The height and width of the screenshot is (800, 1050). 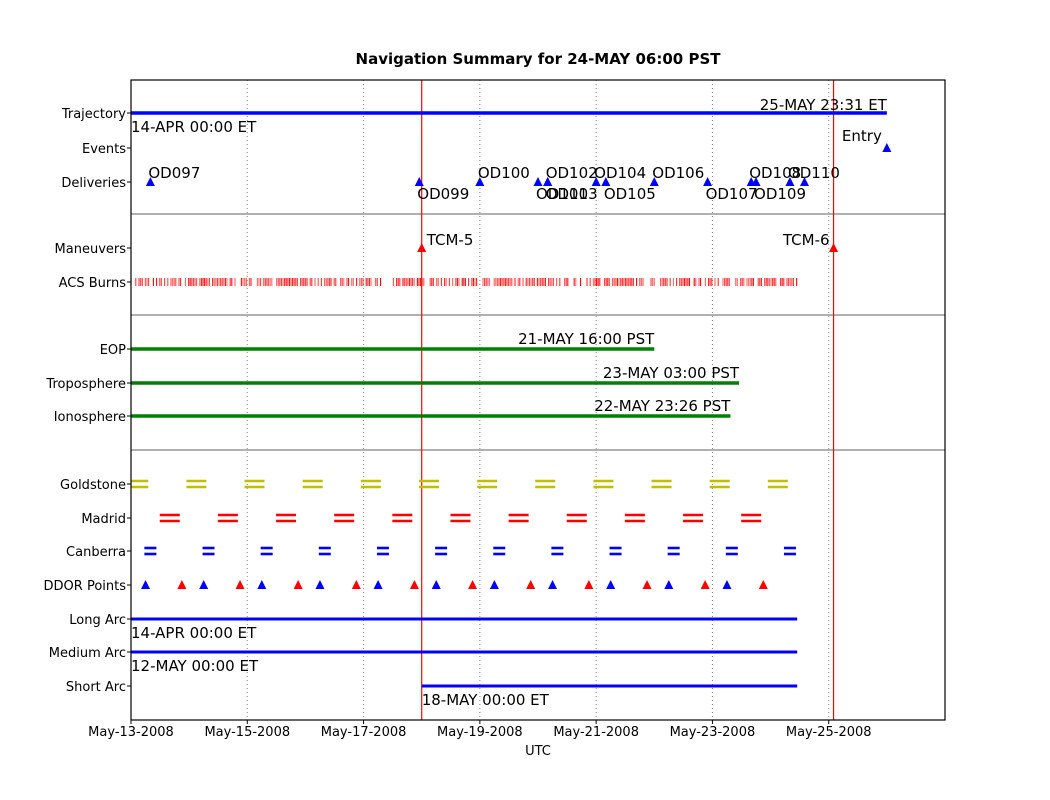 I want to click on delivery-label: OD097, so click(x=174, y=173).